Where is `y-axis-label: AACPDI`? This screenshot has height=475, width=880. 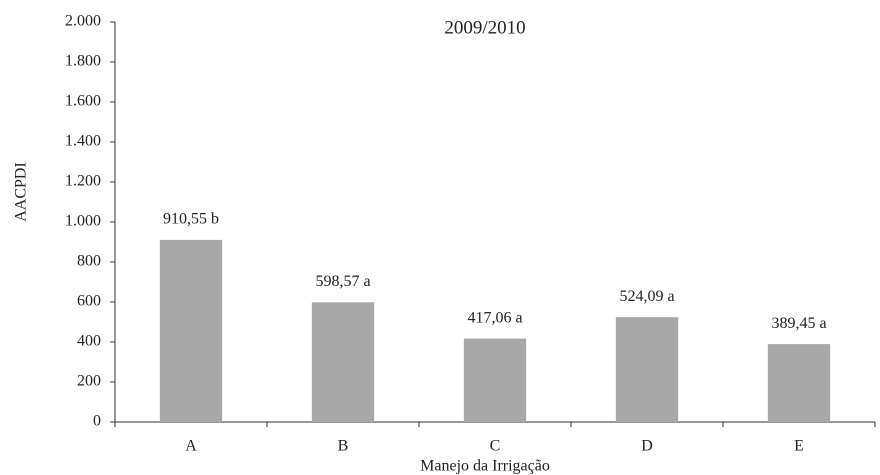 y-axis-label: AACPDI is located at coordinates (21, 192).